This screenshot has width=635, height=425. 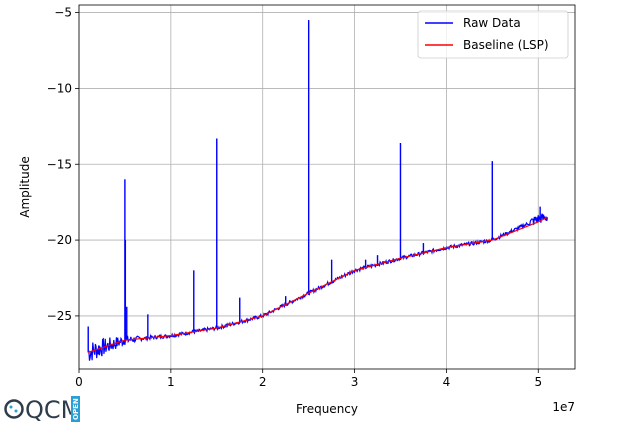 I want to click on logo-badge, so click(x=75, y=409).